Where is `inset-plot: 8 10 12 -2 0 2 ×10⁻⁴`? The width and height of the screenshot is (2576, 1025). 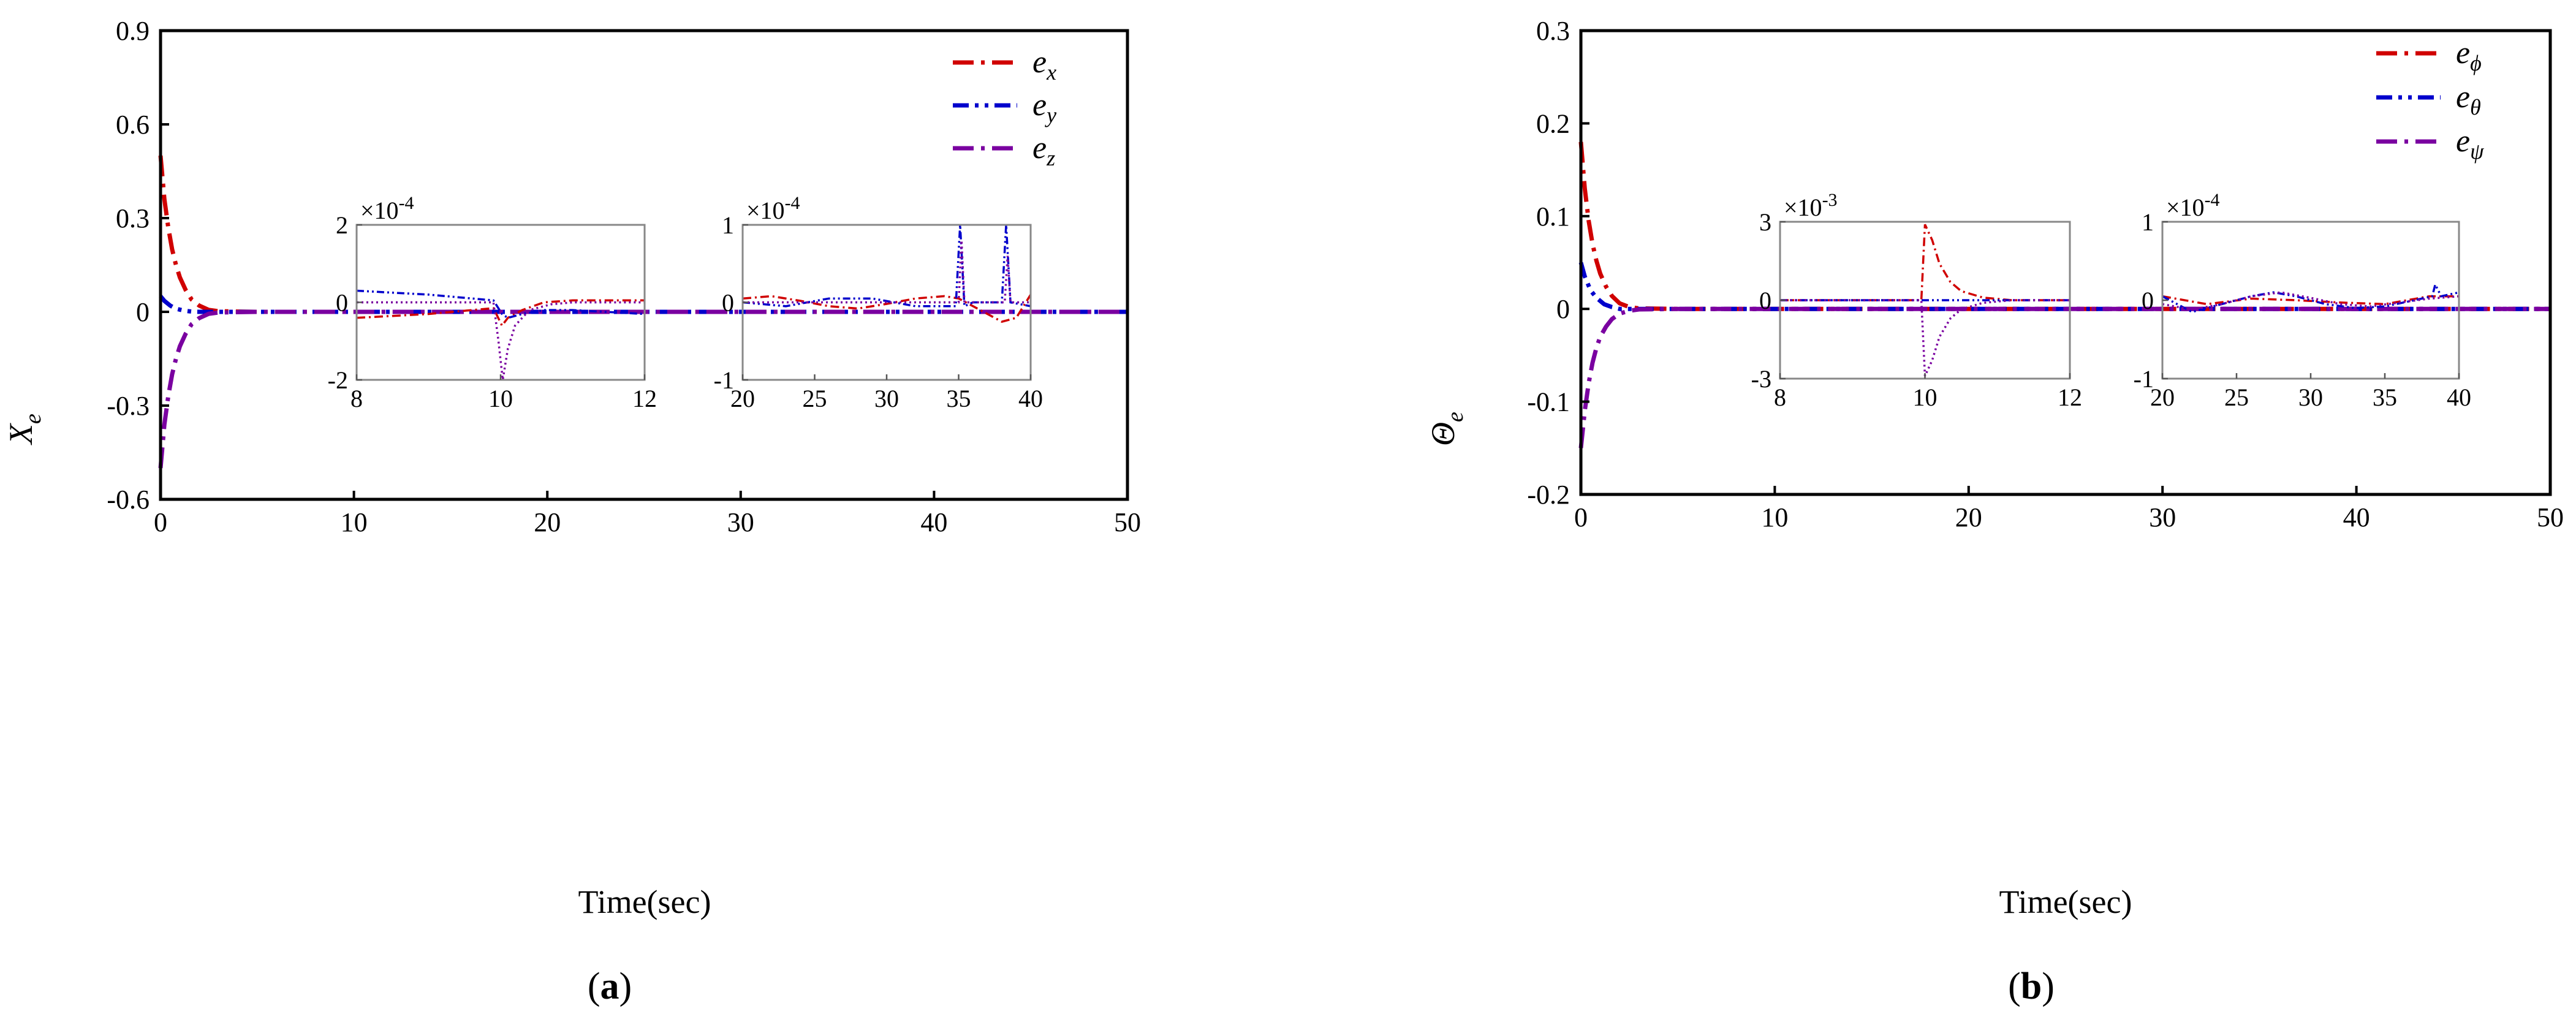 inset-plot: 8 10 12 -2 0 2 ×10⁻⁴ is located at coordinates (492, 302).